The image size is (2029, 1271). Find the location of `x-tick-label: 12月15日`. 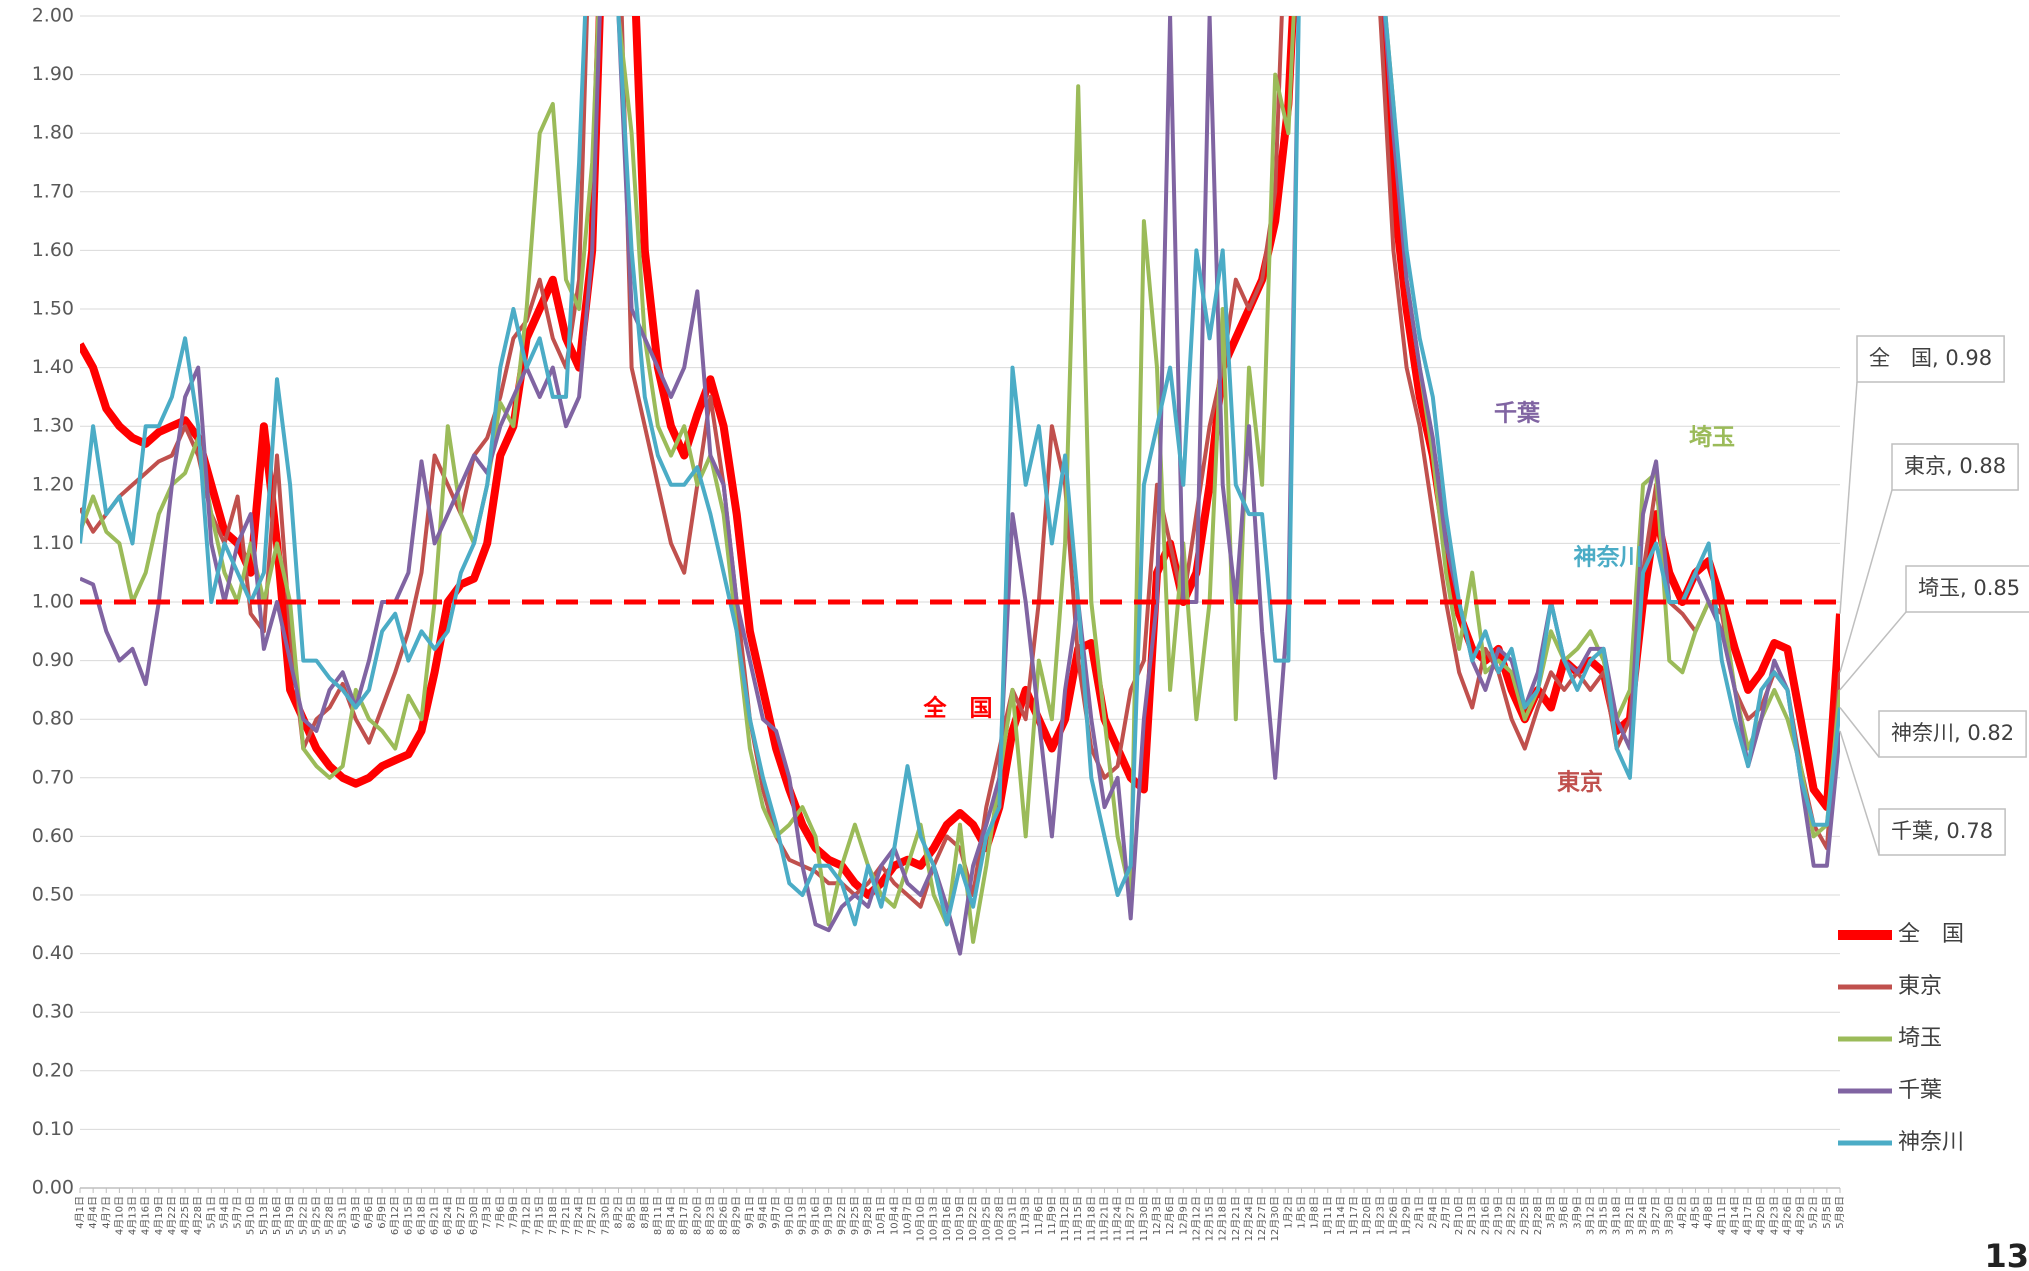

x-tick-label: 12月15日 is located at coordinates (1210, 1218).